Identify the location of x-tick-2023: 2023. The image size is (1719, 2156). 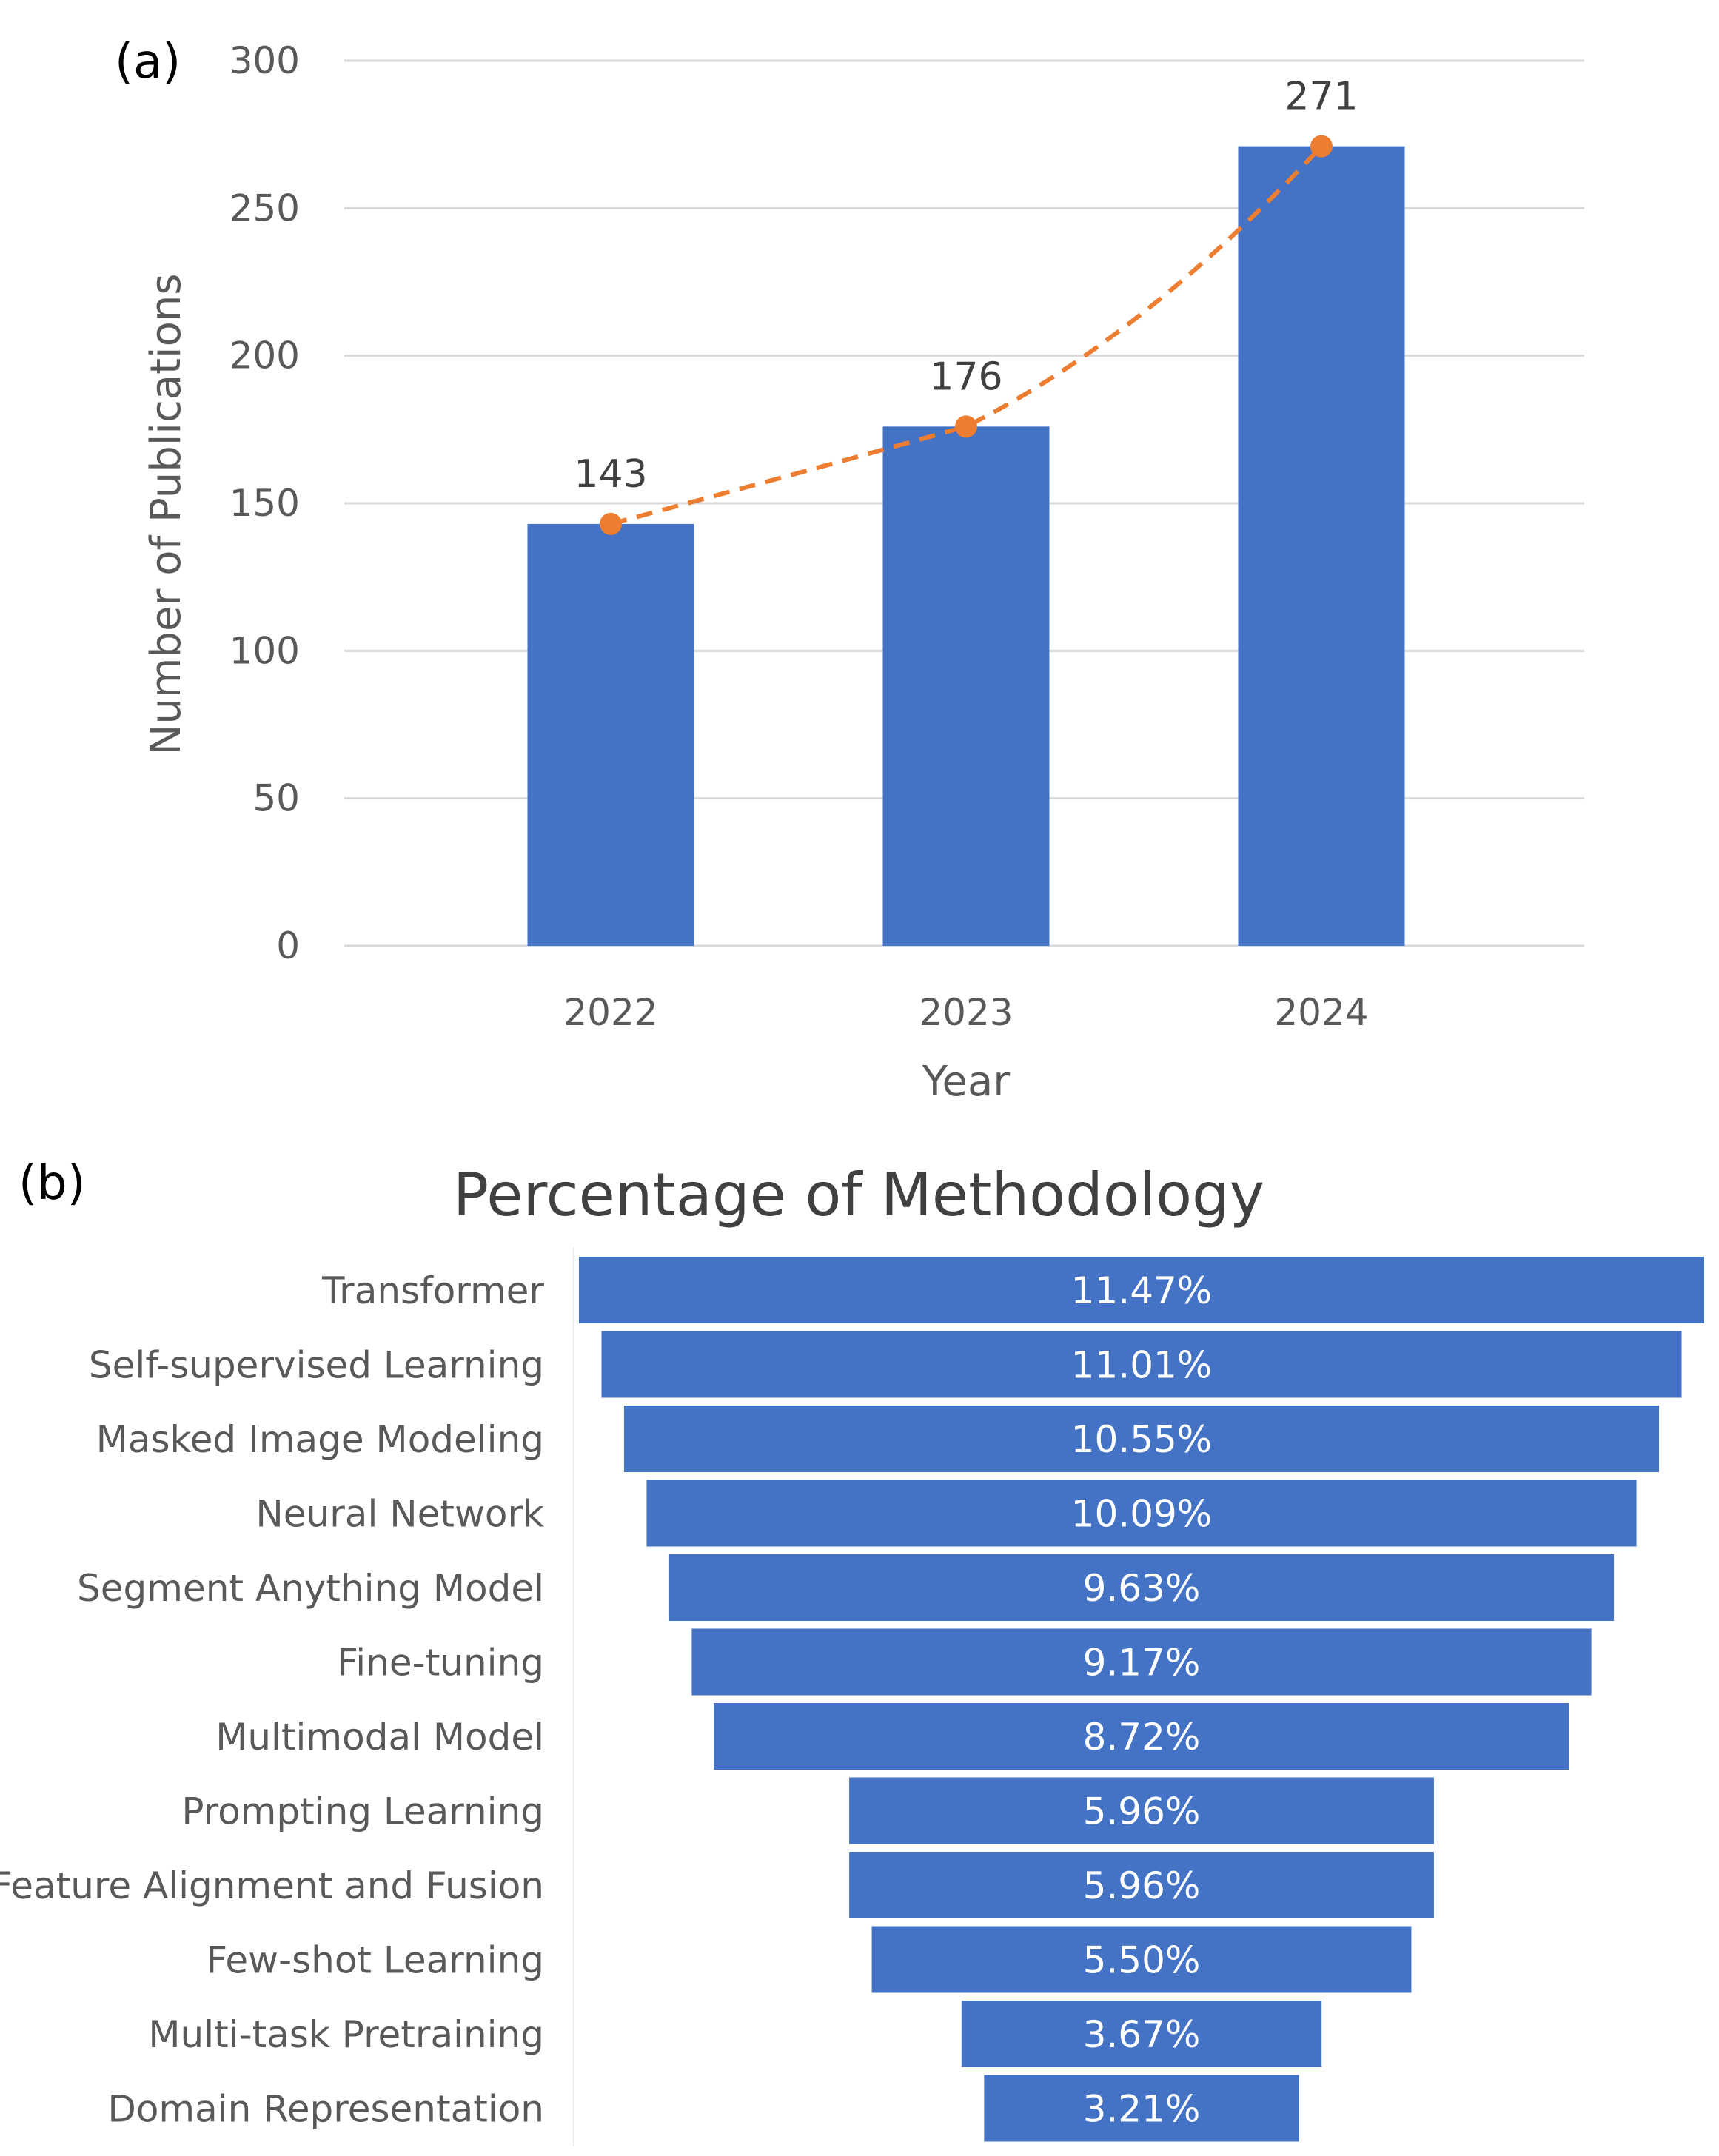
(966, 1012).